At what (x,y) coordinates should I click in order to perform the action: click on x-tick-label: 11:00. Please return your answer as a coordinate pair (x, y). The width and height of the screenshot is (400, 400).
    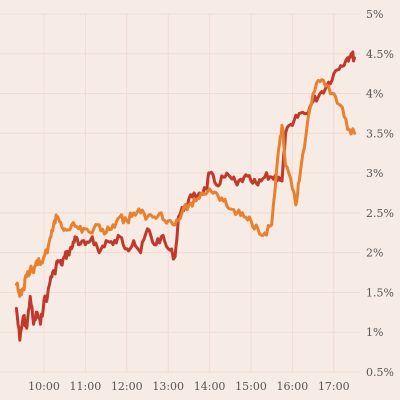
    Looking at the image, I should click on (86, 386).